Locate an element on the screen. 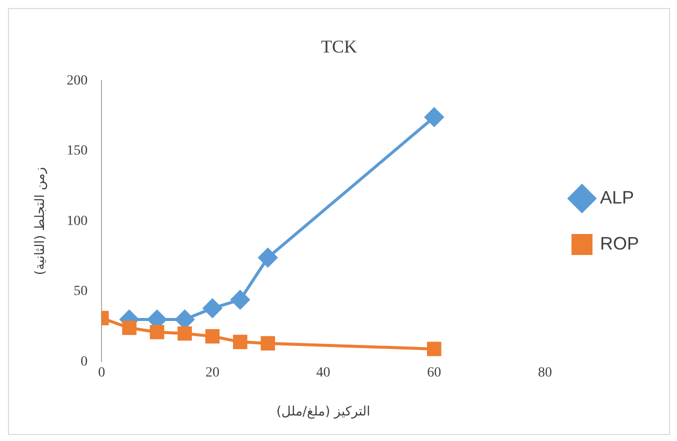 This screenshot has width=677, height=441. x-tick-label: 0 is located at coordinates (102, 373).